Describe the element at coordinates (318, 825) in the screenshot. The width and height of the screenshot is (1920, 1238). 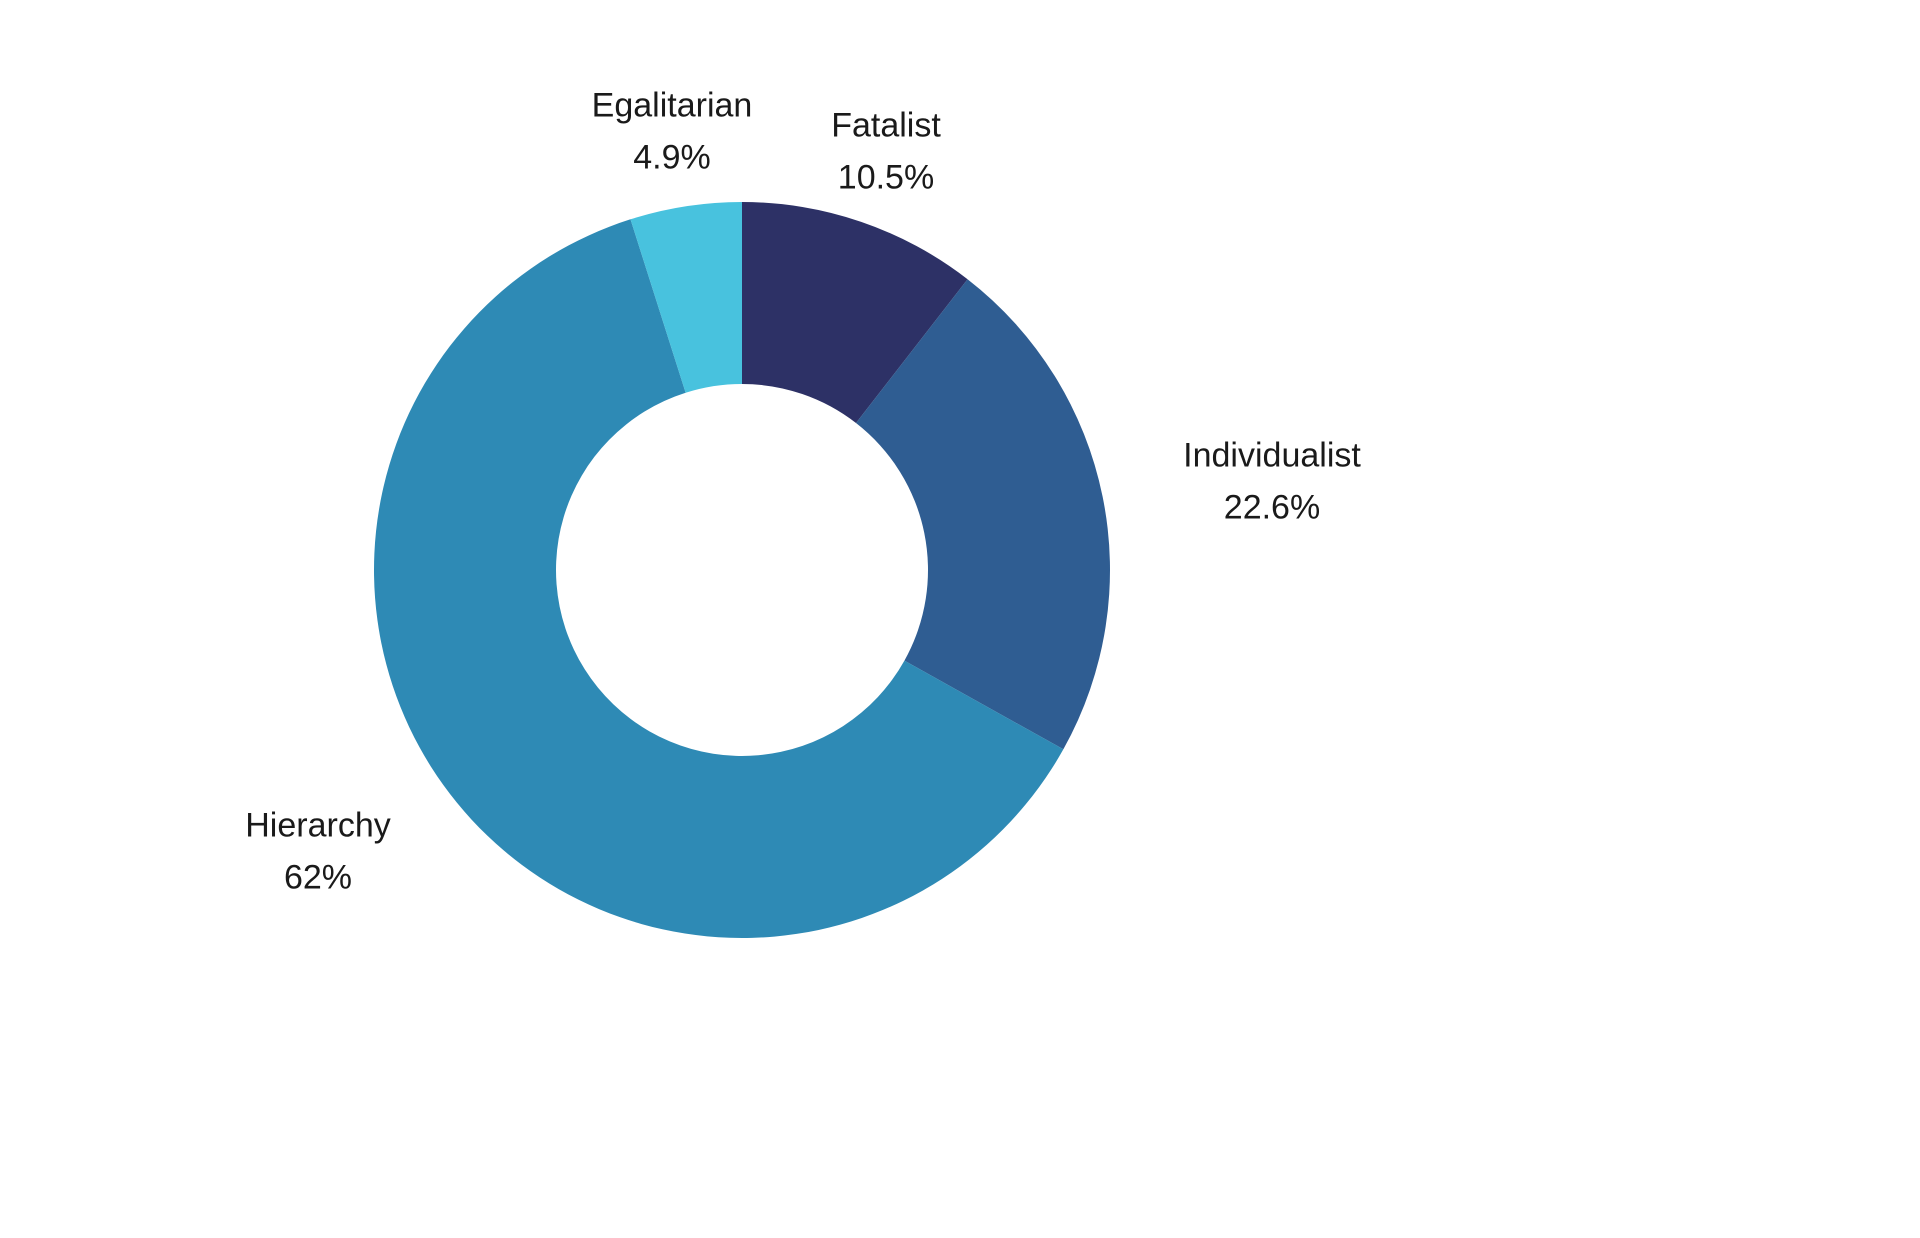
I see `slice-name-text: Hierarchy` at that location.